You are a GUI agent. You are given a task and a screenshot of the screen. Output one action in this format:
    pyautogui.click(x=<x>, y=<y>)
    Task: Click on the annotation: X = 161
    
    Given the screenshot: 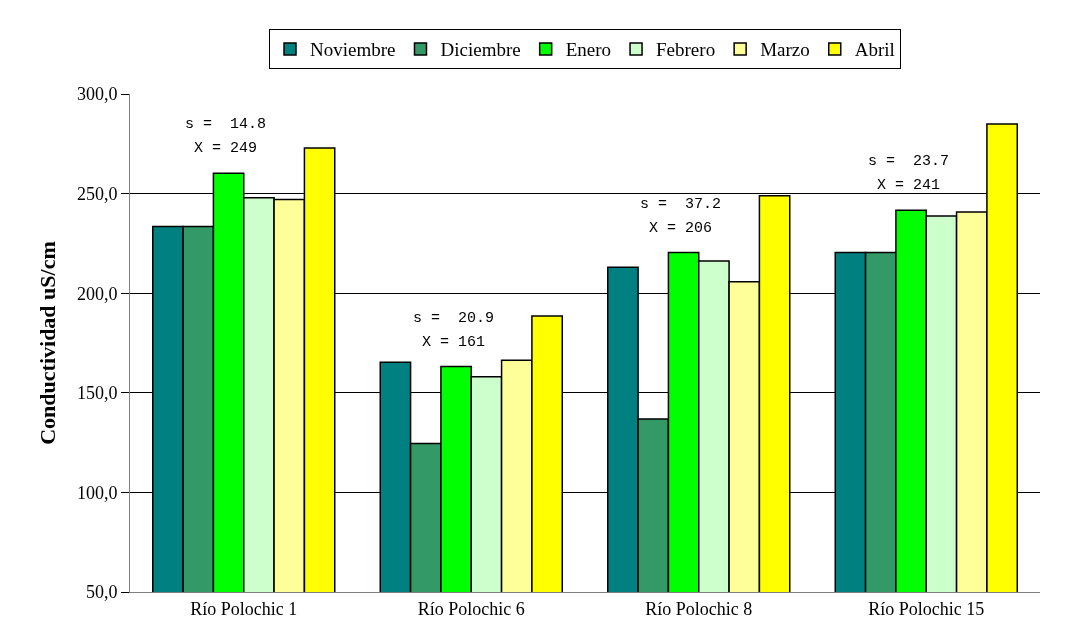 What is the action you would take?
    pyautogui.click(x=454, y=342)
    